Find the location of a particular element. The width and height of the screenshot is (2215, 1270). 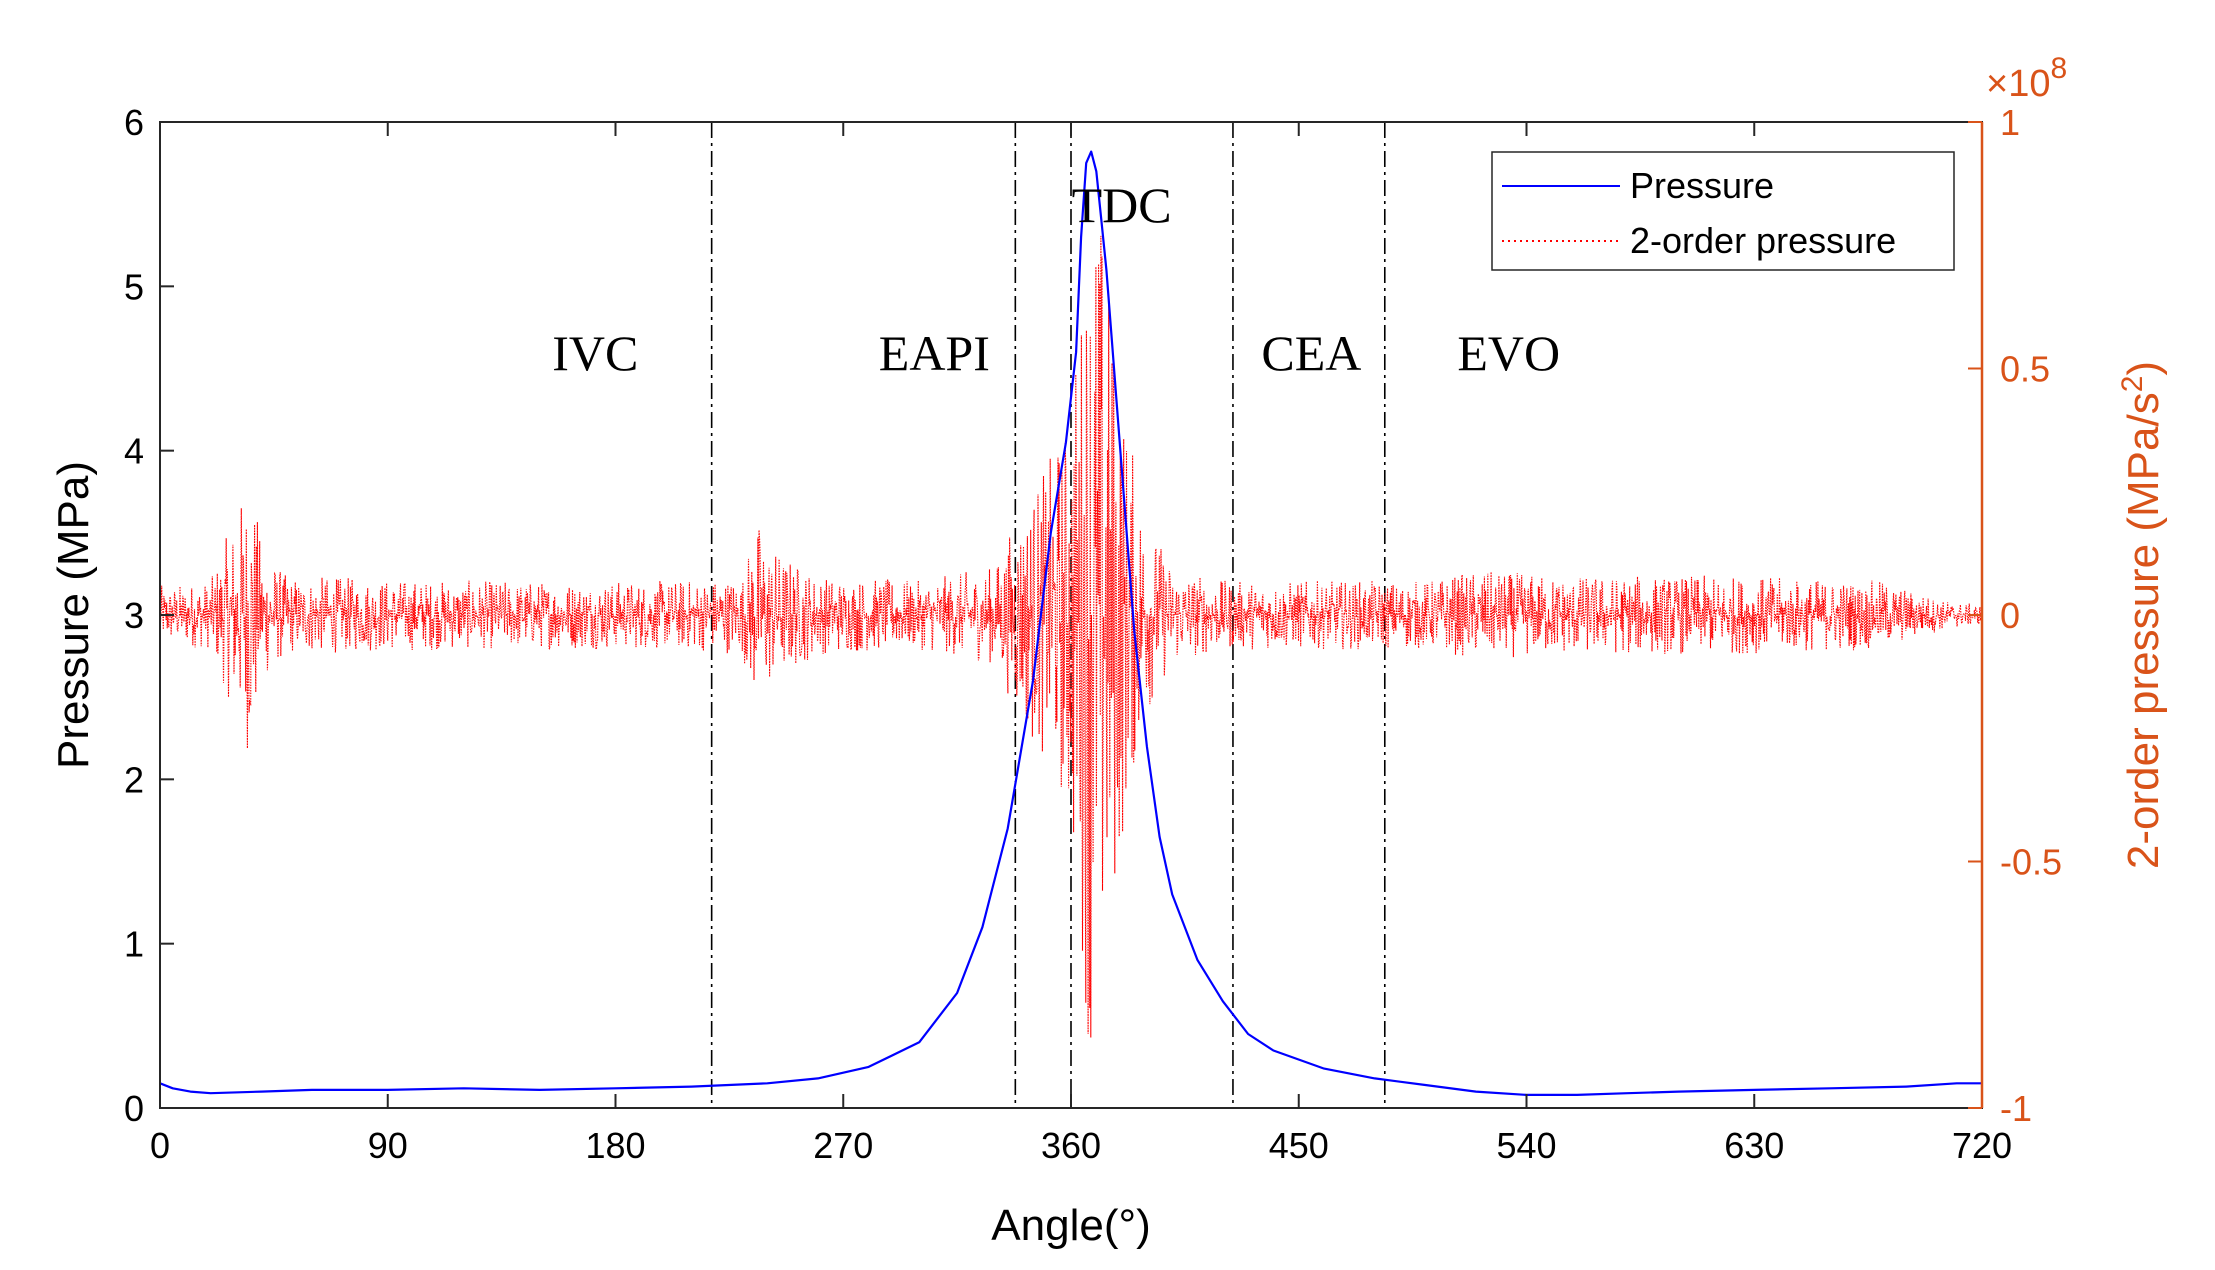

phase-label: TDC is located at coordinates (1122, 205).